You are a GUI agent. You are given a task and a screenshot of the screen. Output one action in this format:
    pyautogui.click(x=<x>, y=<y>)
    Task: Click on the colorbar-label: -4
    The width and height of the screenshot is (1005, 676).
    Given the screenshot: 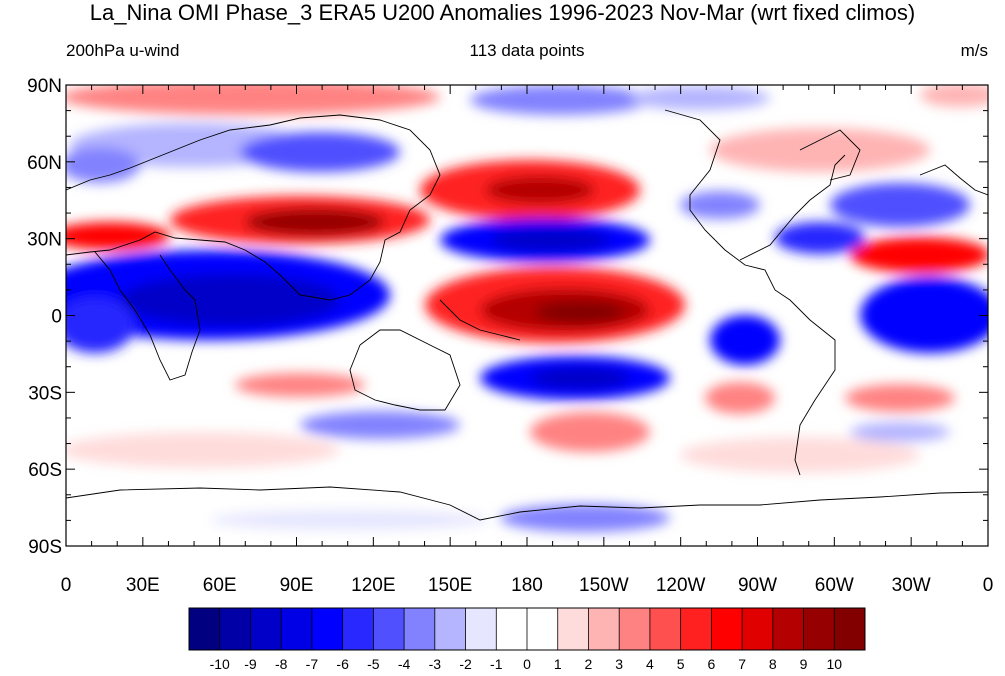 What is the action you would take?
    pyautogui.click(x=404, y=664)
    